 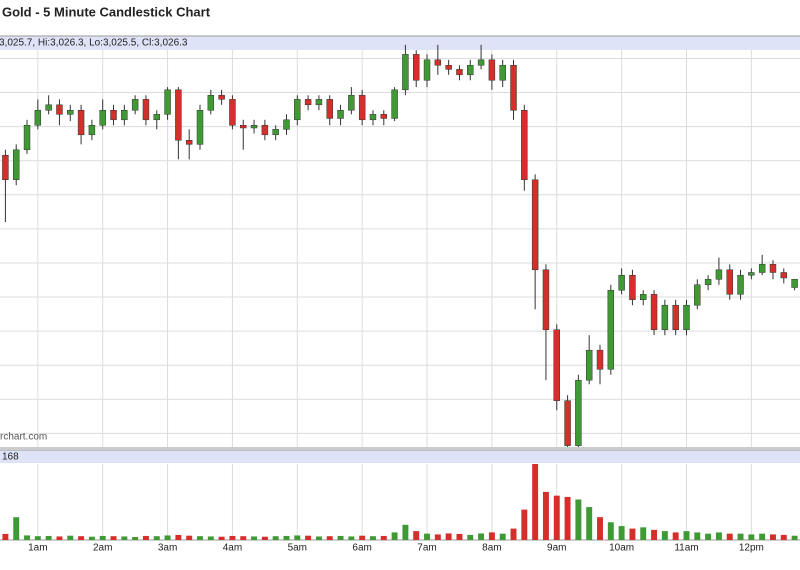 What do you see at coordinates (556, 548) in the screenshot?
I see `x-tick-label: 9am` at bounding box center [556, 548].